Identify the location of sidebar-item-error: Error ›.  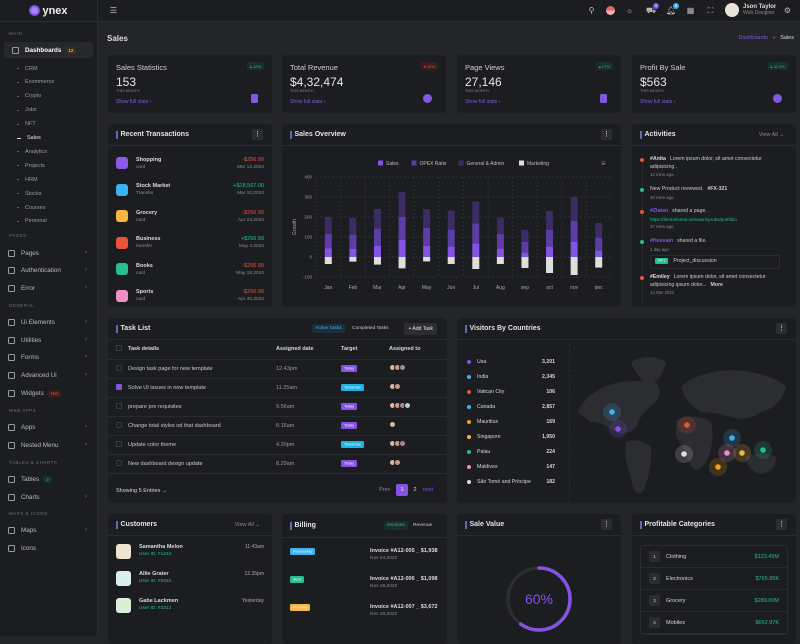
(49, 288).